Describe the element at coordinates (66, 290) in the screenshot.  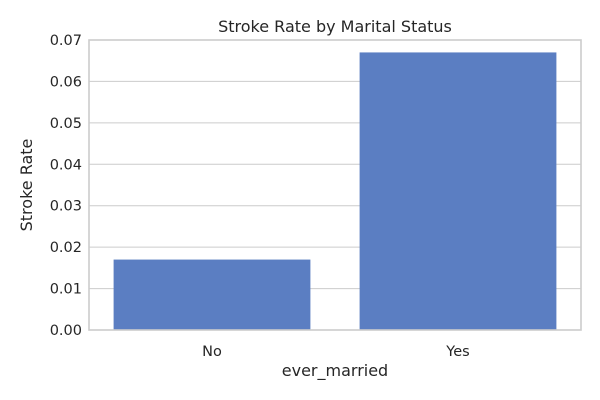
I see `y-tick-label: 0.01` at that location.